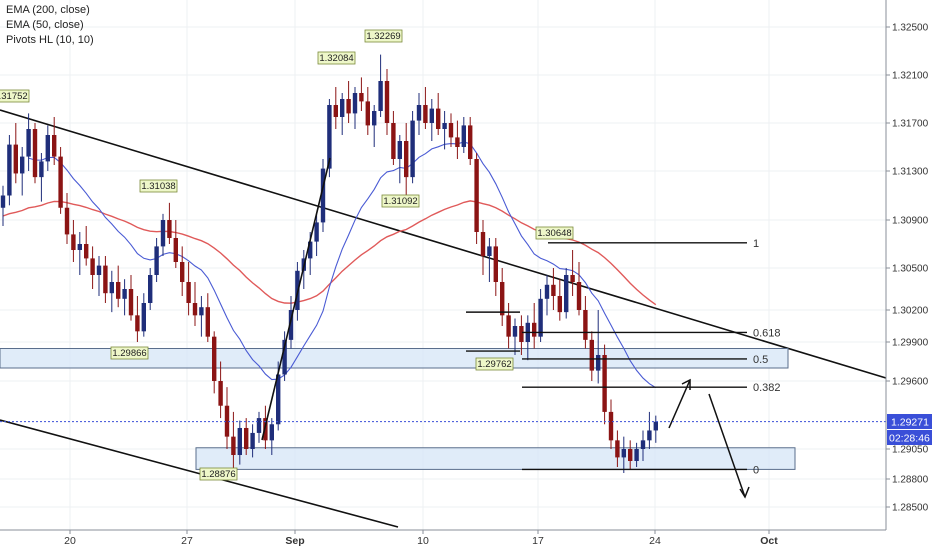  Describe the element at coordinates (767, 388) in the screenshot. I see `fib-level-label: 0.382` at that location.